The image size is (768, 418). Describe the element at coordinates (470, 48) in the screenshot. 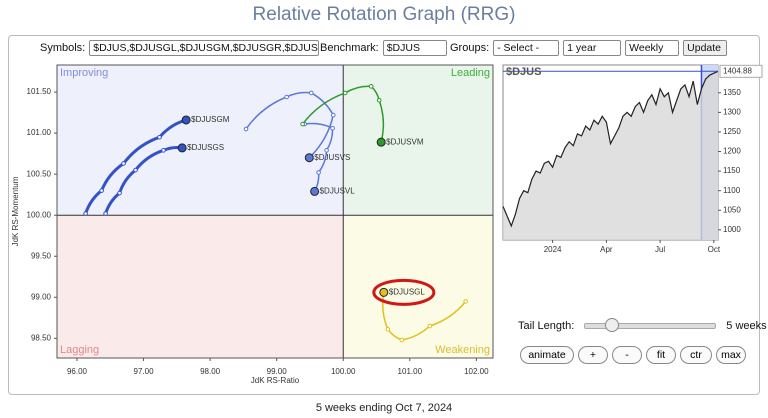

I see `label: Groups:` at that location.